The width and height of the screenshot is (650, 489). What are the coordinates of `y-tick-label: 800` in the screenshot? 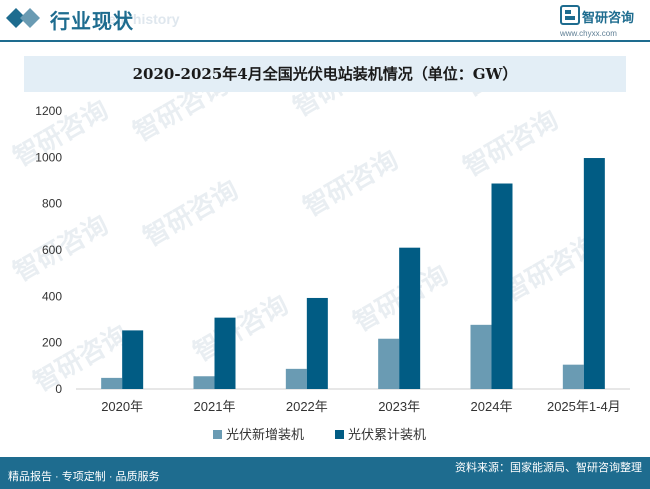 It's located at (52, 204).